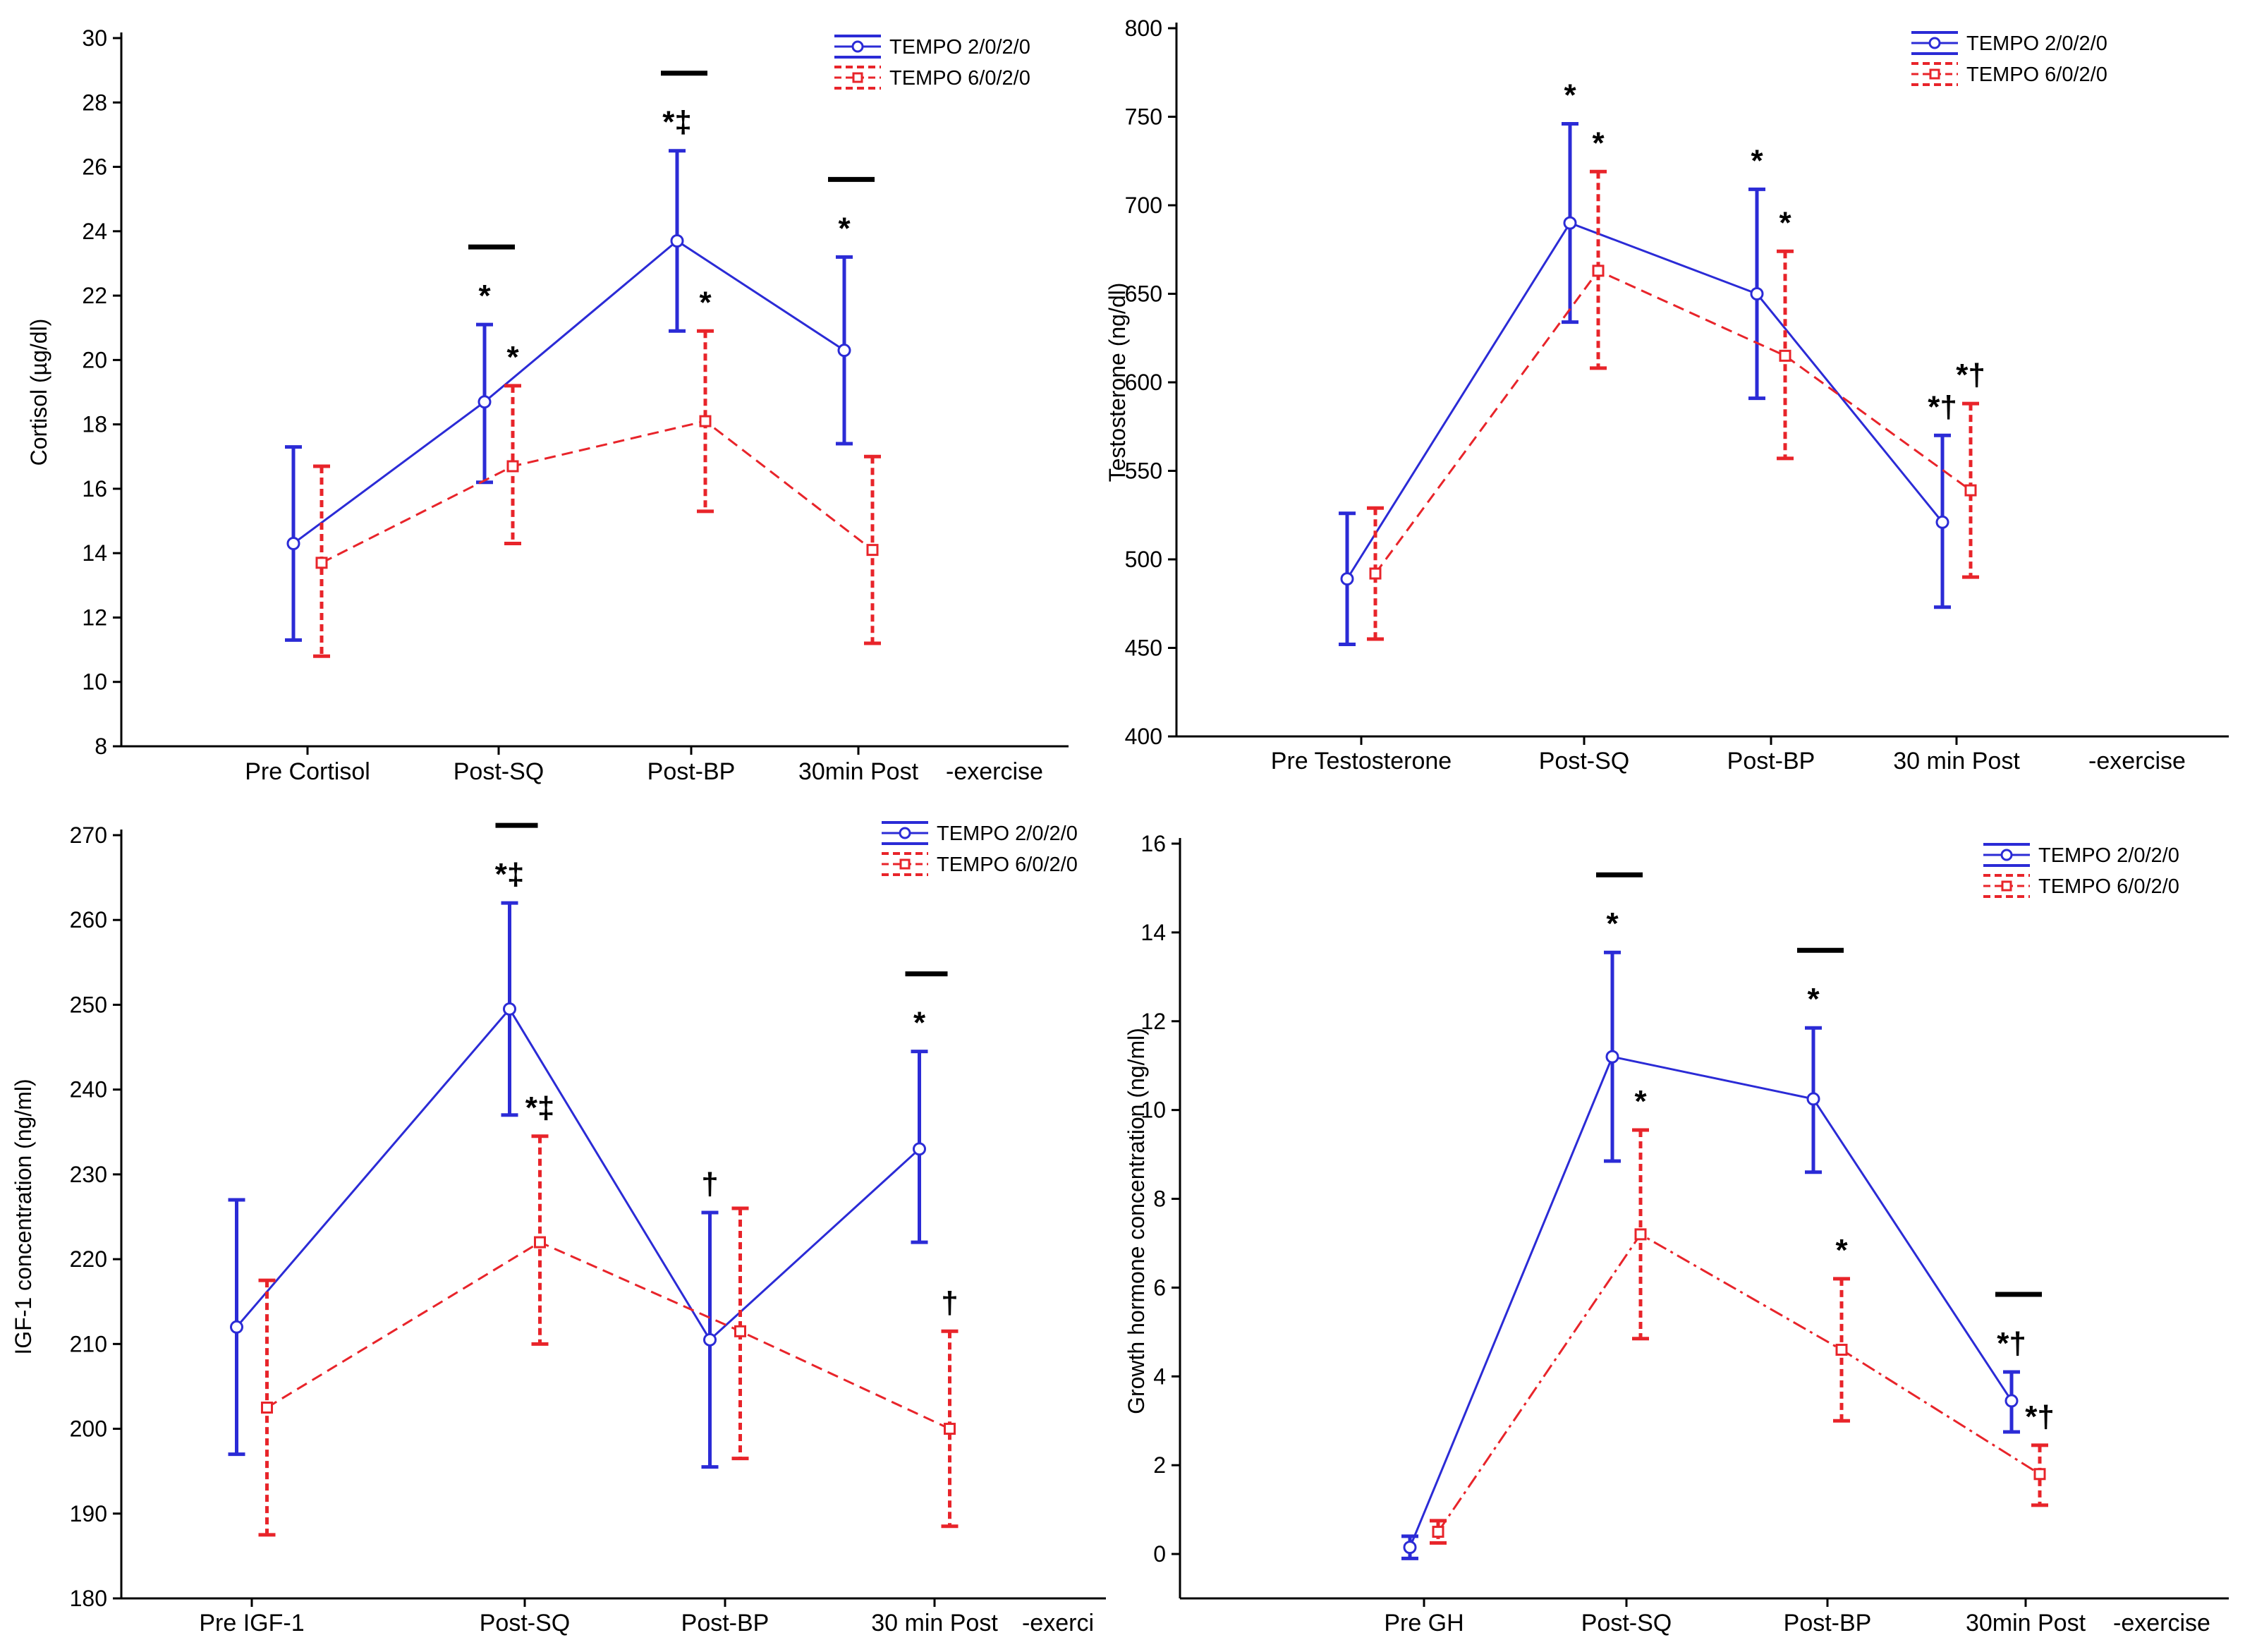  What do you see at coordinates (1159, 1465) in the screenshot?
I see `y-tick-label: 2` at bounding box center [1159, 1465].